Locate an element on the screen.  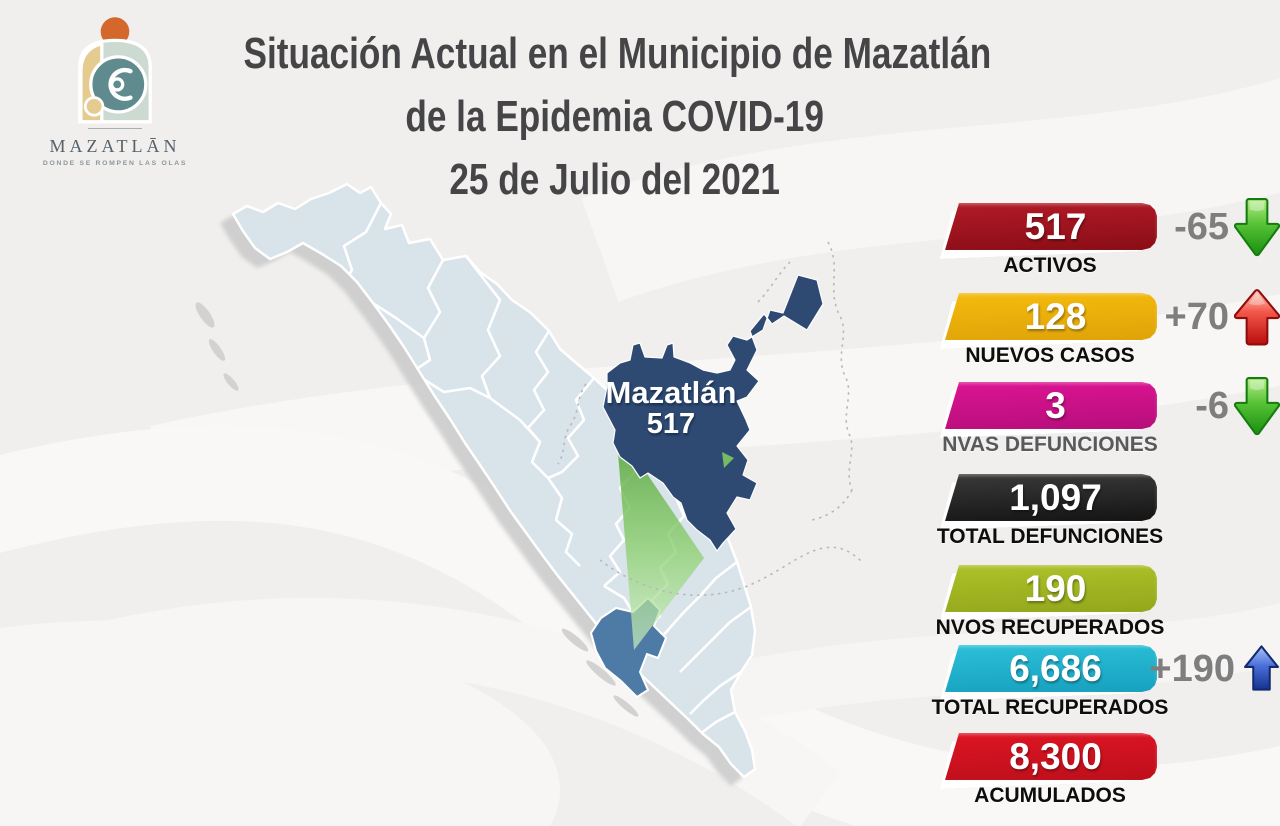
stat-change-value: +70 is located at coordinates (1196, 317).